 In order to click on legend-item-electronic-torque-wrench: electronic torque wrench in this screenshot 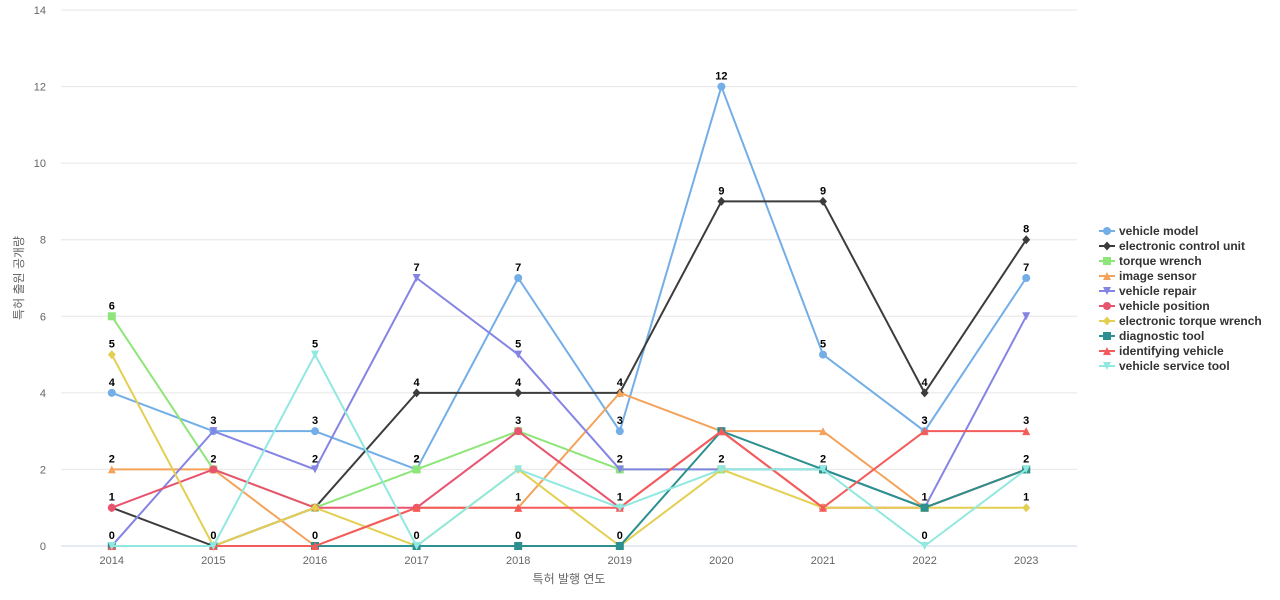, I will do `click(1180, 320)`.